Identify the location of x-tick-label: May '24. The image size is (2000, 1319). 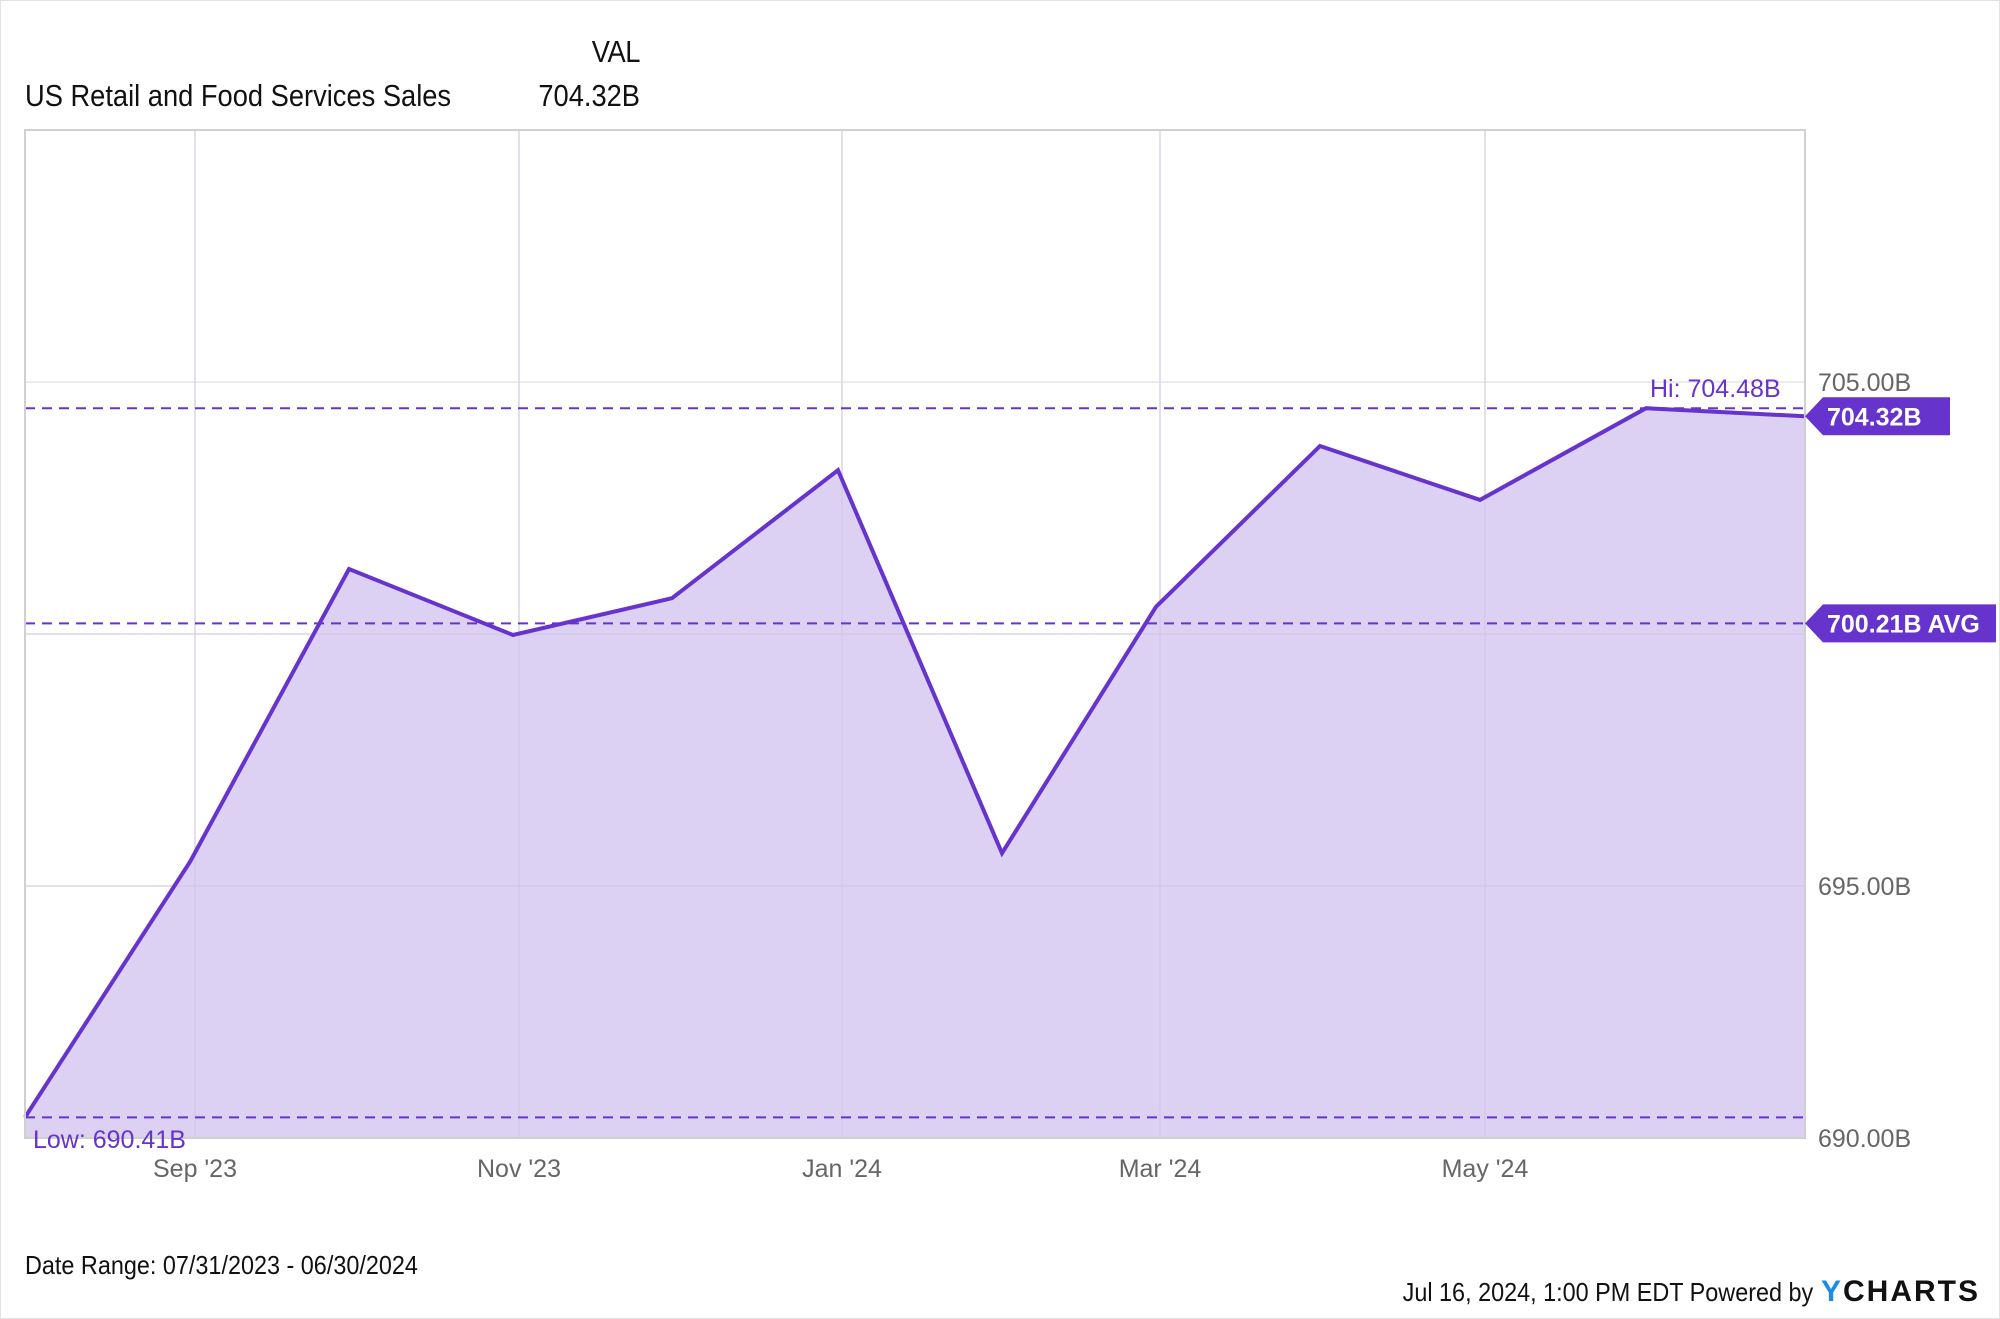
(1485, 1169).